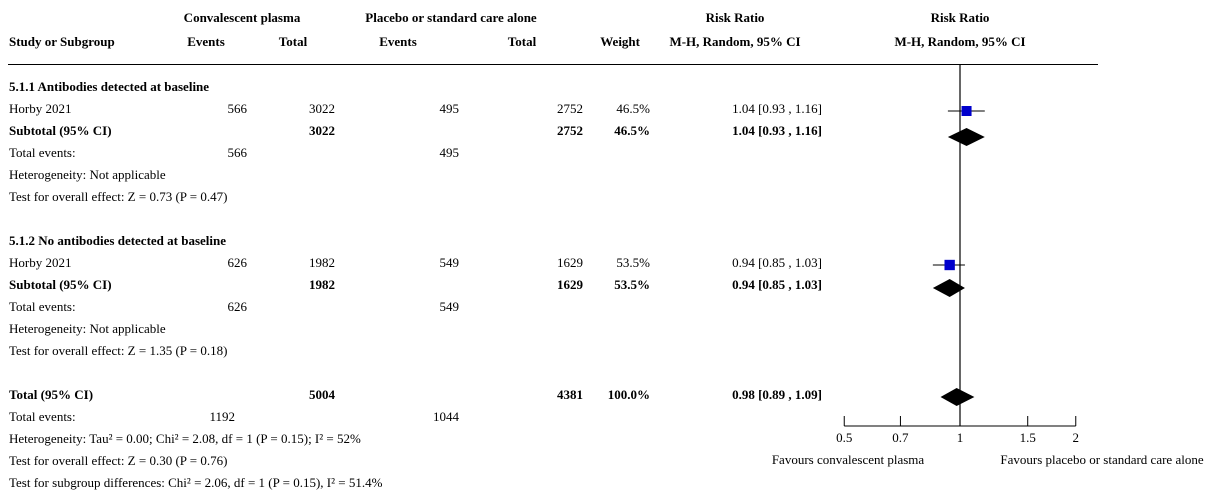  What do you see at coordinates (777, 108) in the screenshot?
I see `subgroup1-ci: 1.04 [0.93 , 1.16]` at bounding box center [777, 108].